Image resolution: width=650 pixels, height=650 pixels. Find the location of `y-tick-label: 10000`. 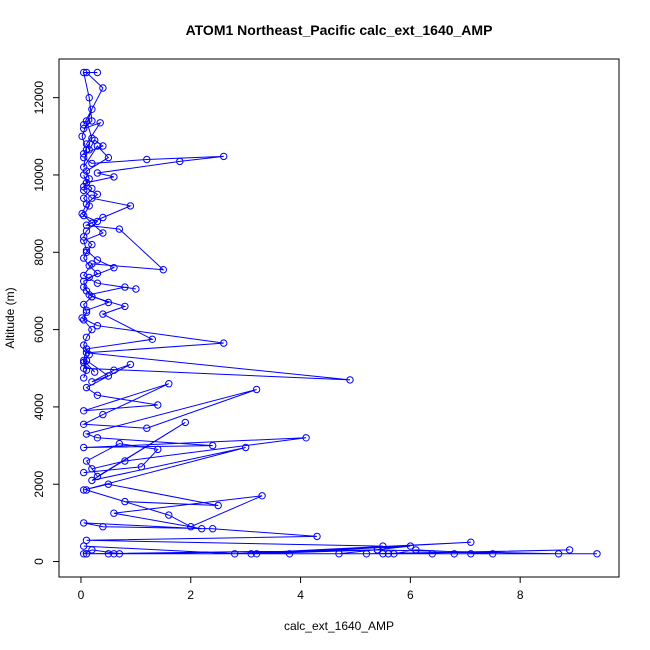

y-tick-label: 10000 is located at coordinates (39, 175).